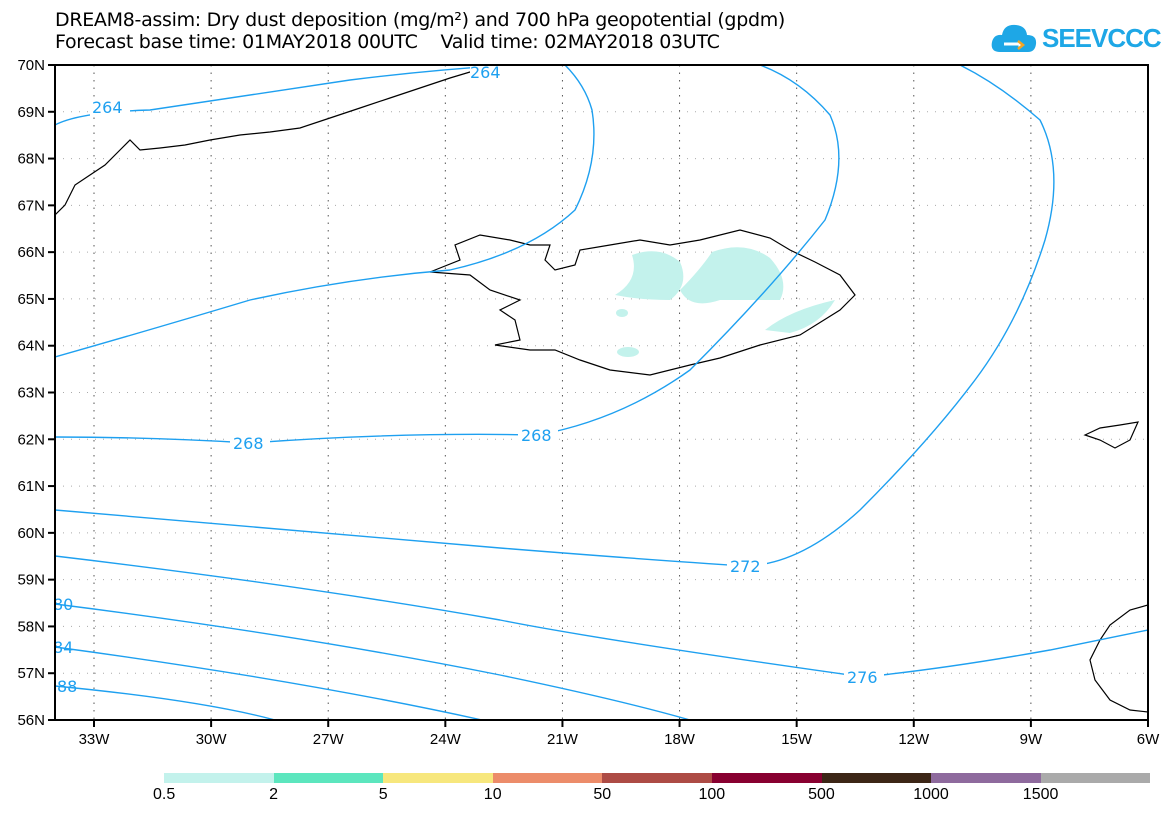  I want to click on lon-label: 15W, so click(797, 739).